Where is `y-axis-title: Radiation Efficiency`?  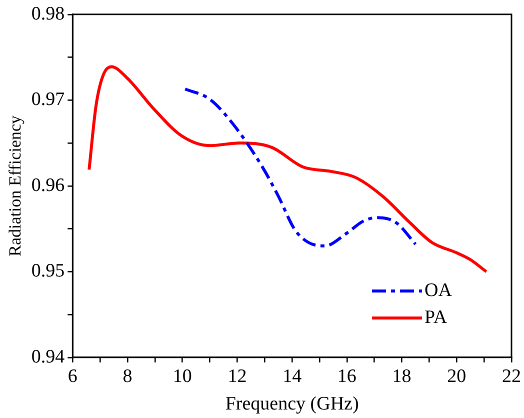
y-axis-title: Radiation Efficiency is located at coordinates (15, 185).